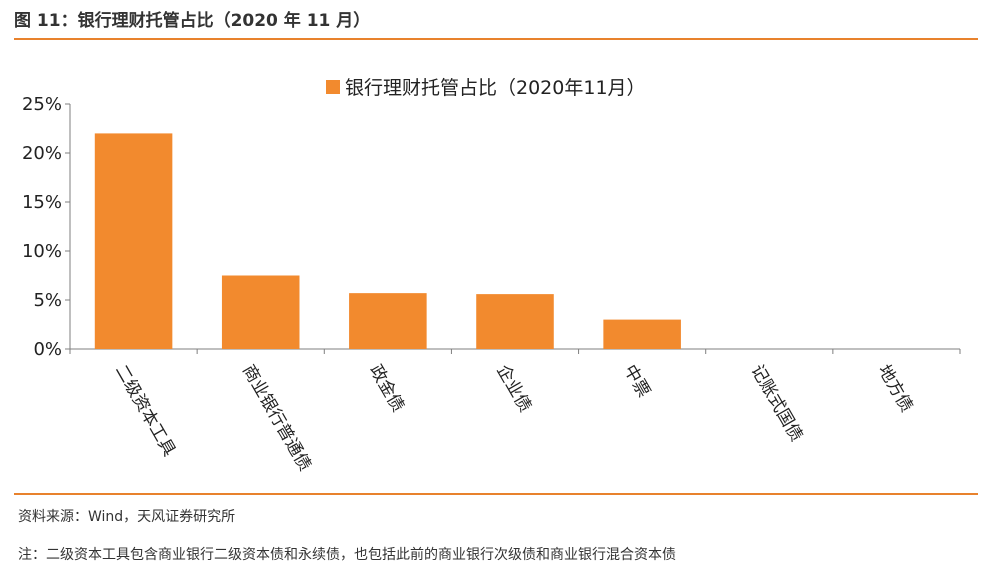 The width and height of the screenshot is (984, 572). I want to click on y-tick-label: 0%, so click(47, 349).